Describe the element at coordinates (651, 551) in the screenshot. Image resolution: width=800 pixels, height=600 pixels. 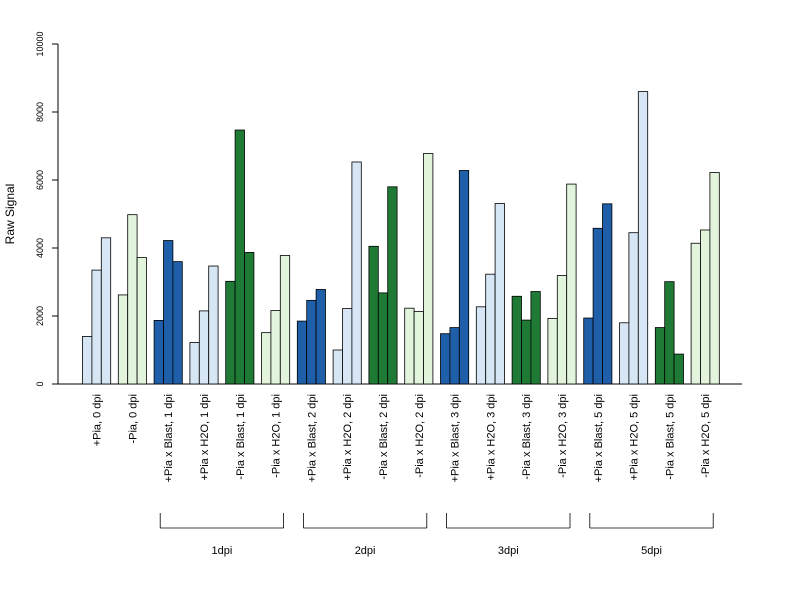
I see `group-label: 5dpi` at that location.